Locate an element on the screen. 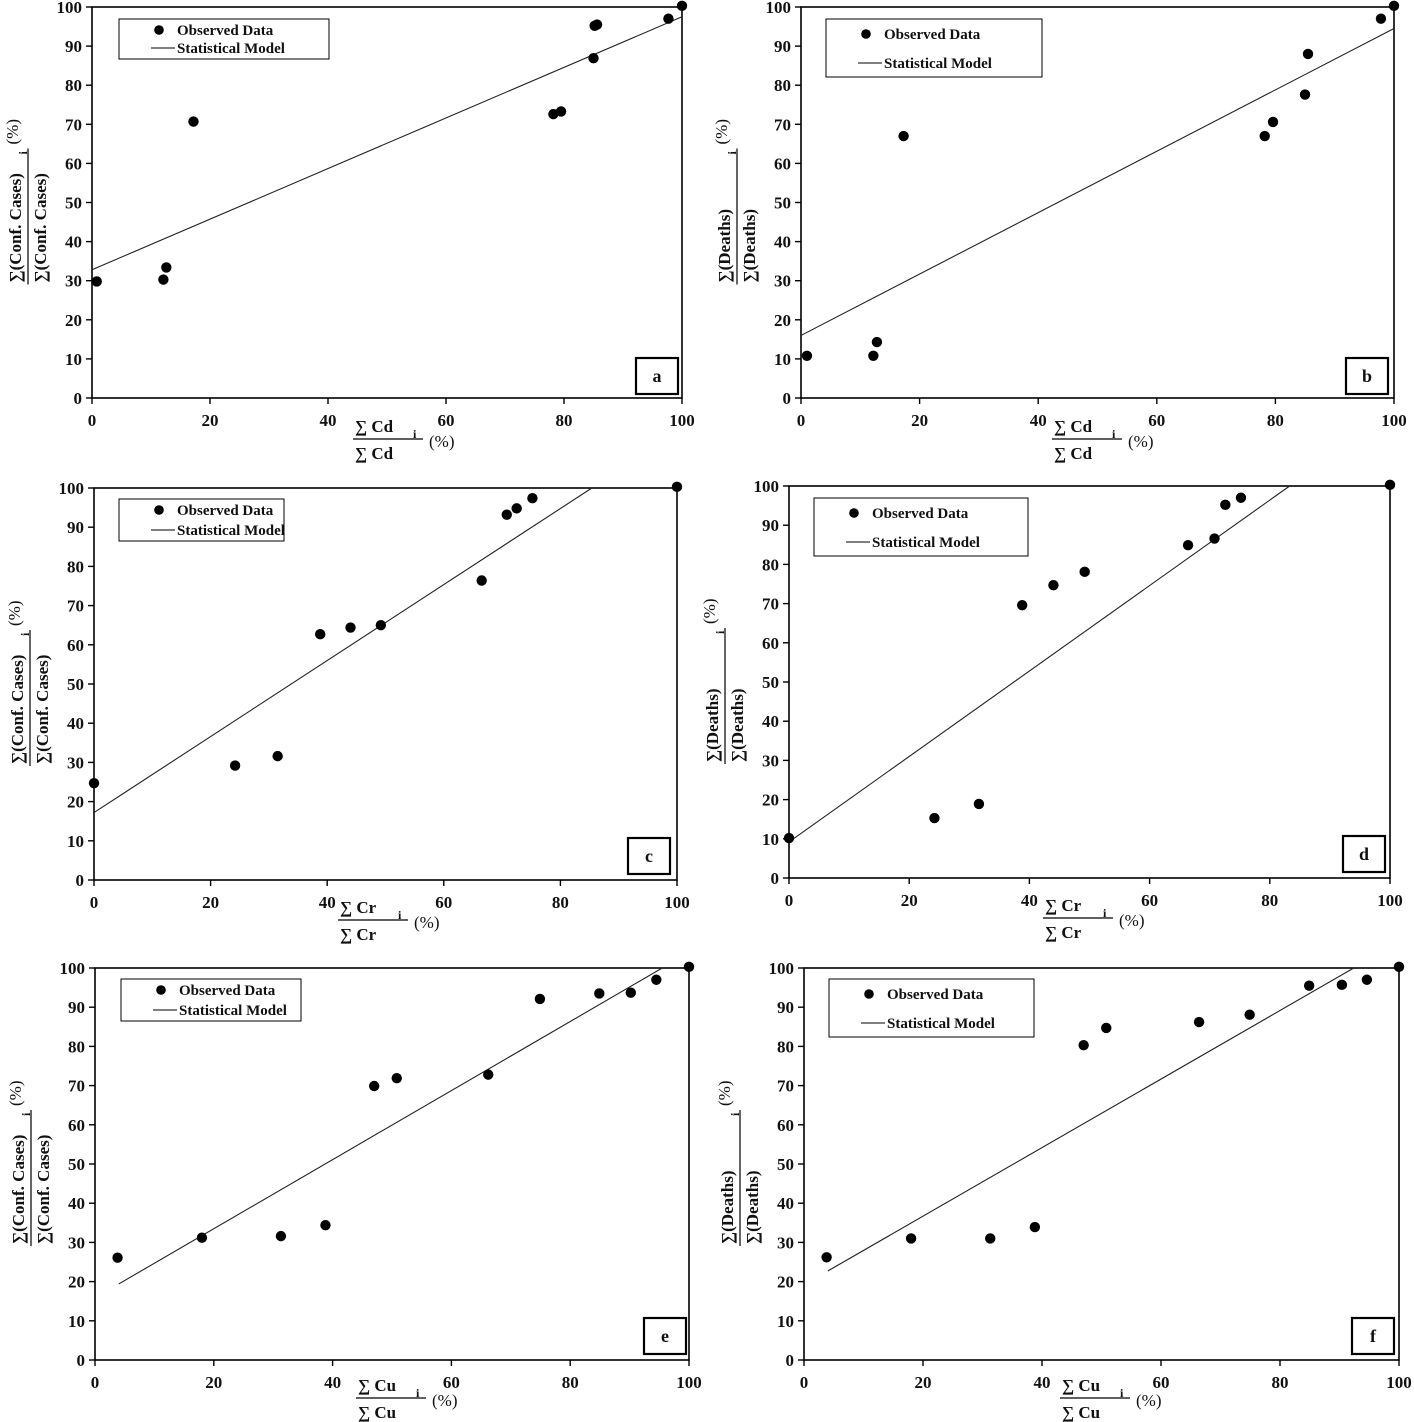  y-tick-label: 70 is located at coordinates (76, 1086).